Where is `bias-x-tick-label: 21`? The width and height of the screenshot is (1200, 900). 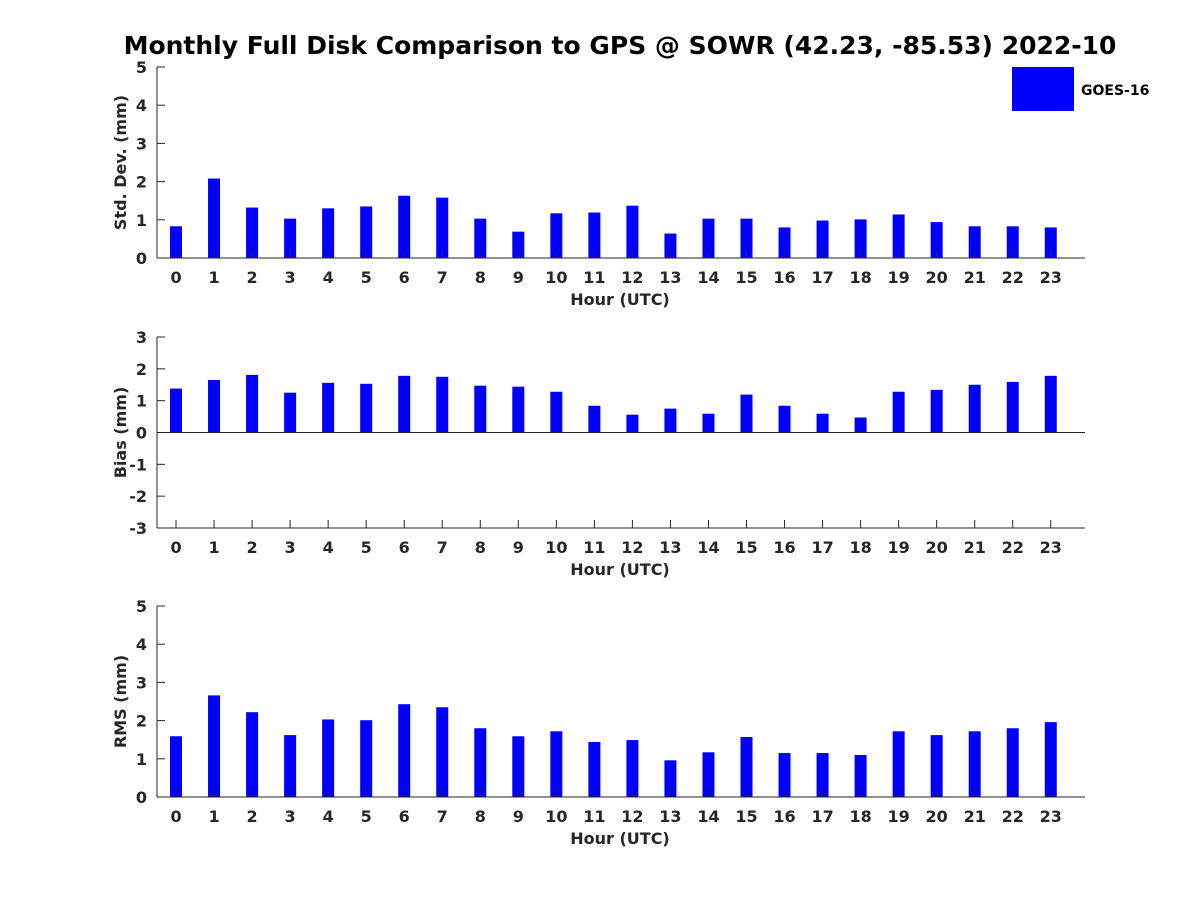
bias-x-tick-label: 21 is located at coordinates (975, 547).